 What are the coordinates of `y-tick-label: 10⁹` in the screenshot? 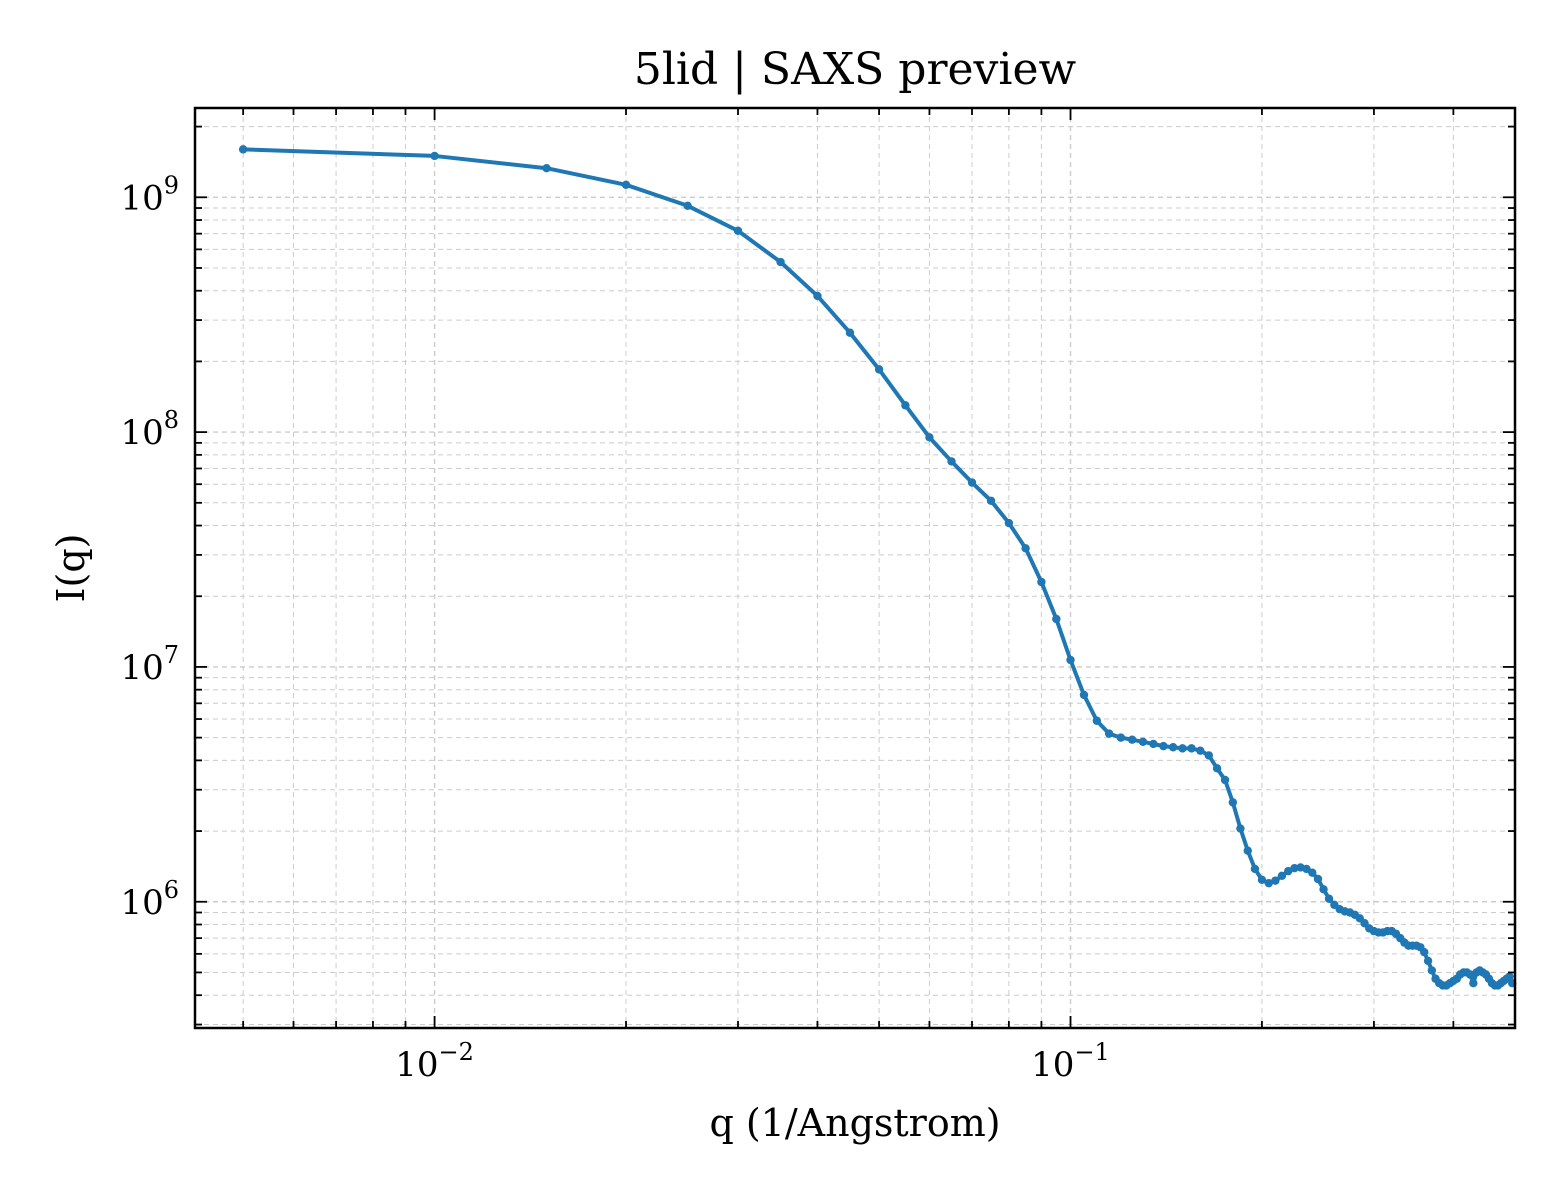 It's located at (149, 194).